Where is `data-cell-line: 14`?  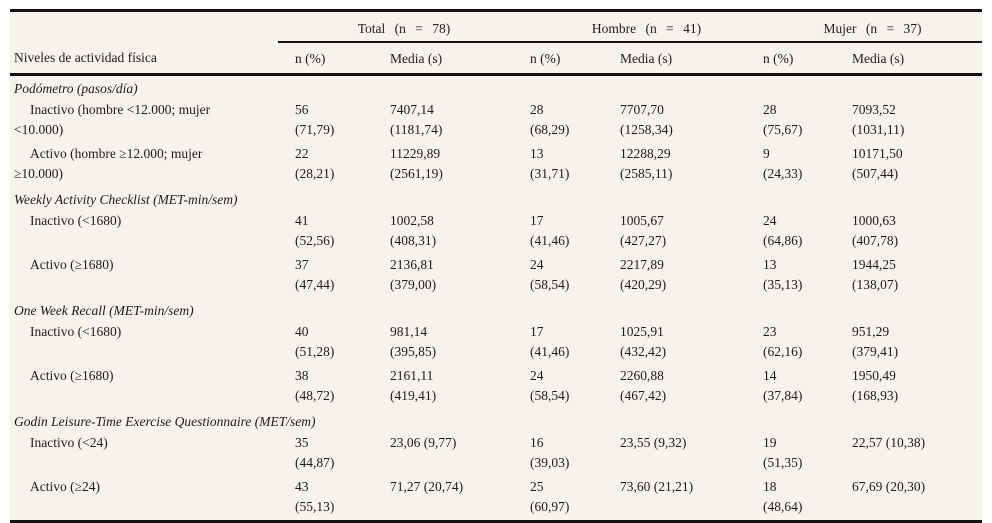
data-cell-line: 14 is located at coordinates (770, 375).